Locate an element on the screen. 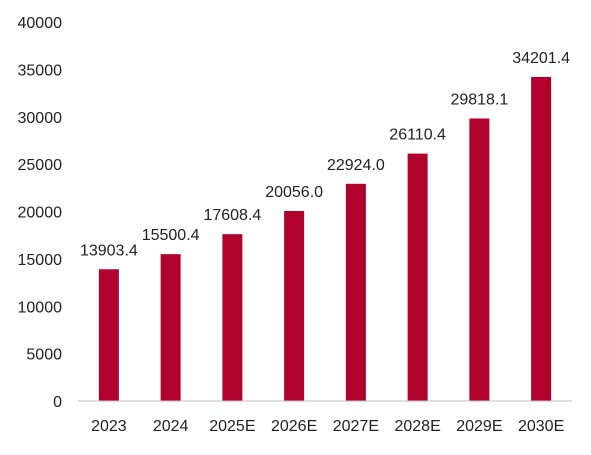  bar-2024 is located at coordinates (170, 327).